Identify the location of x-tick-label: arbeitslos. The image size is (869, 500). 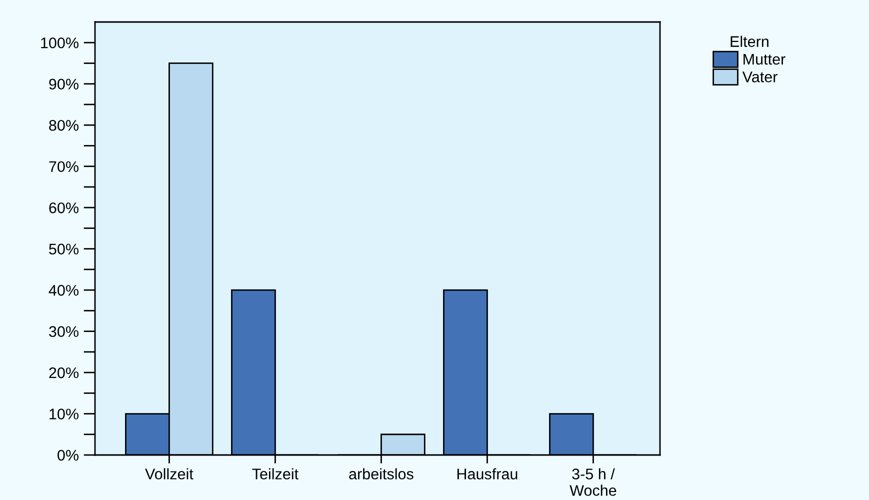
(381, 474).